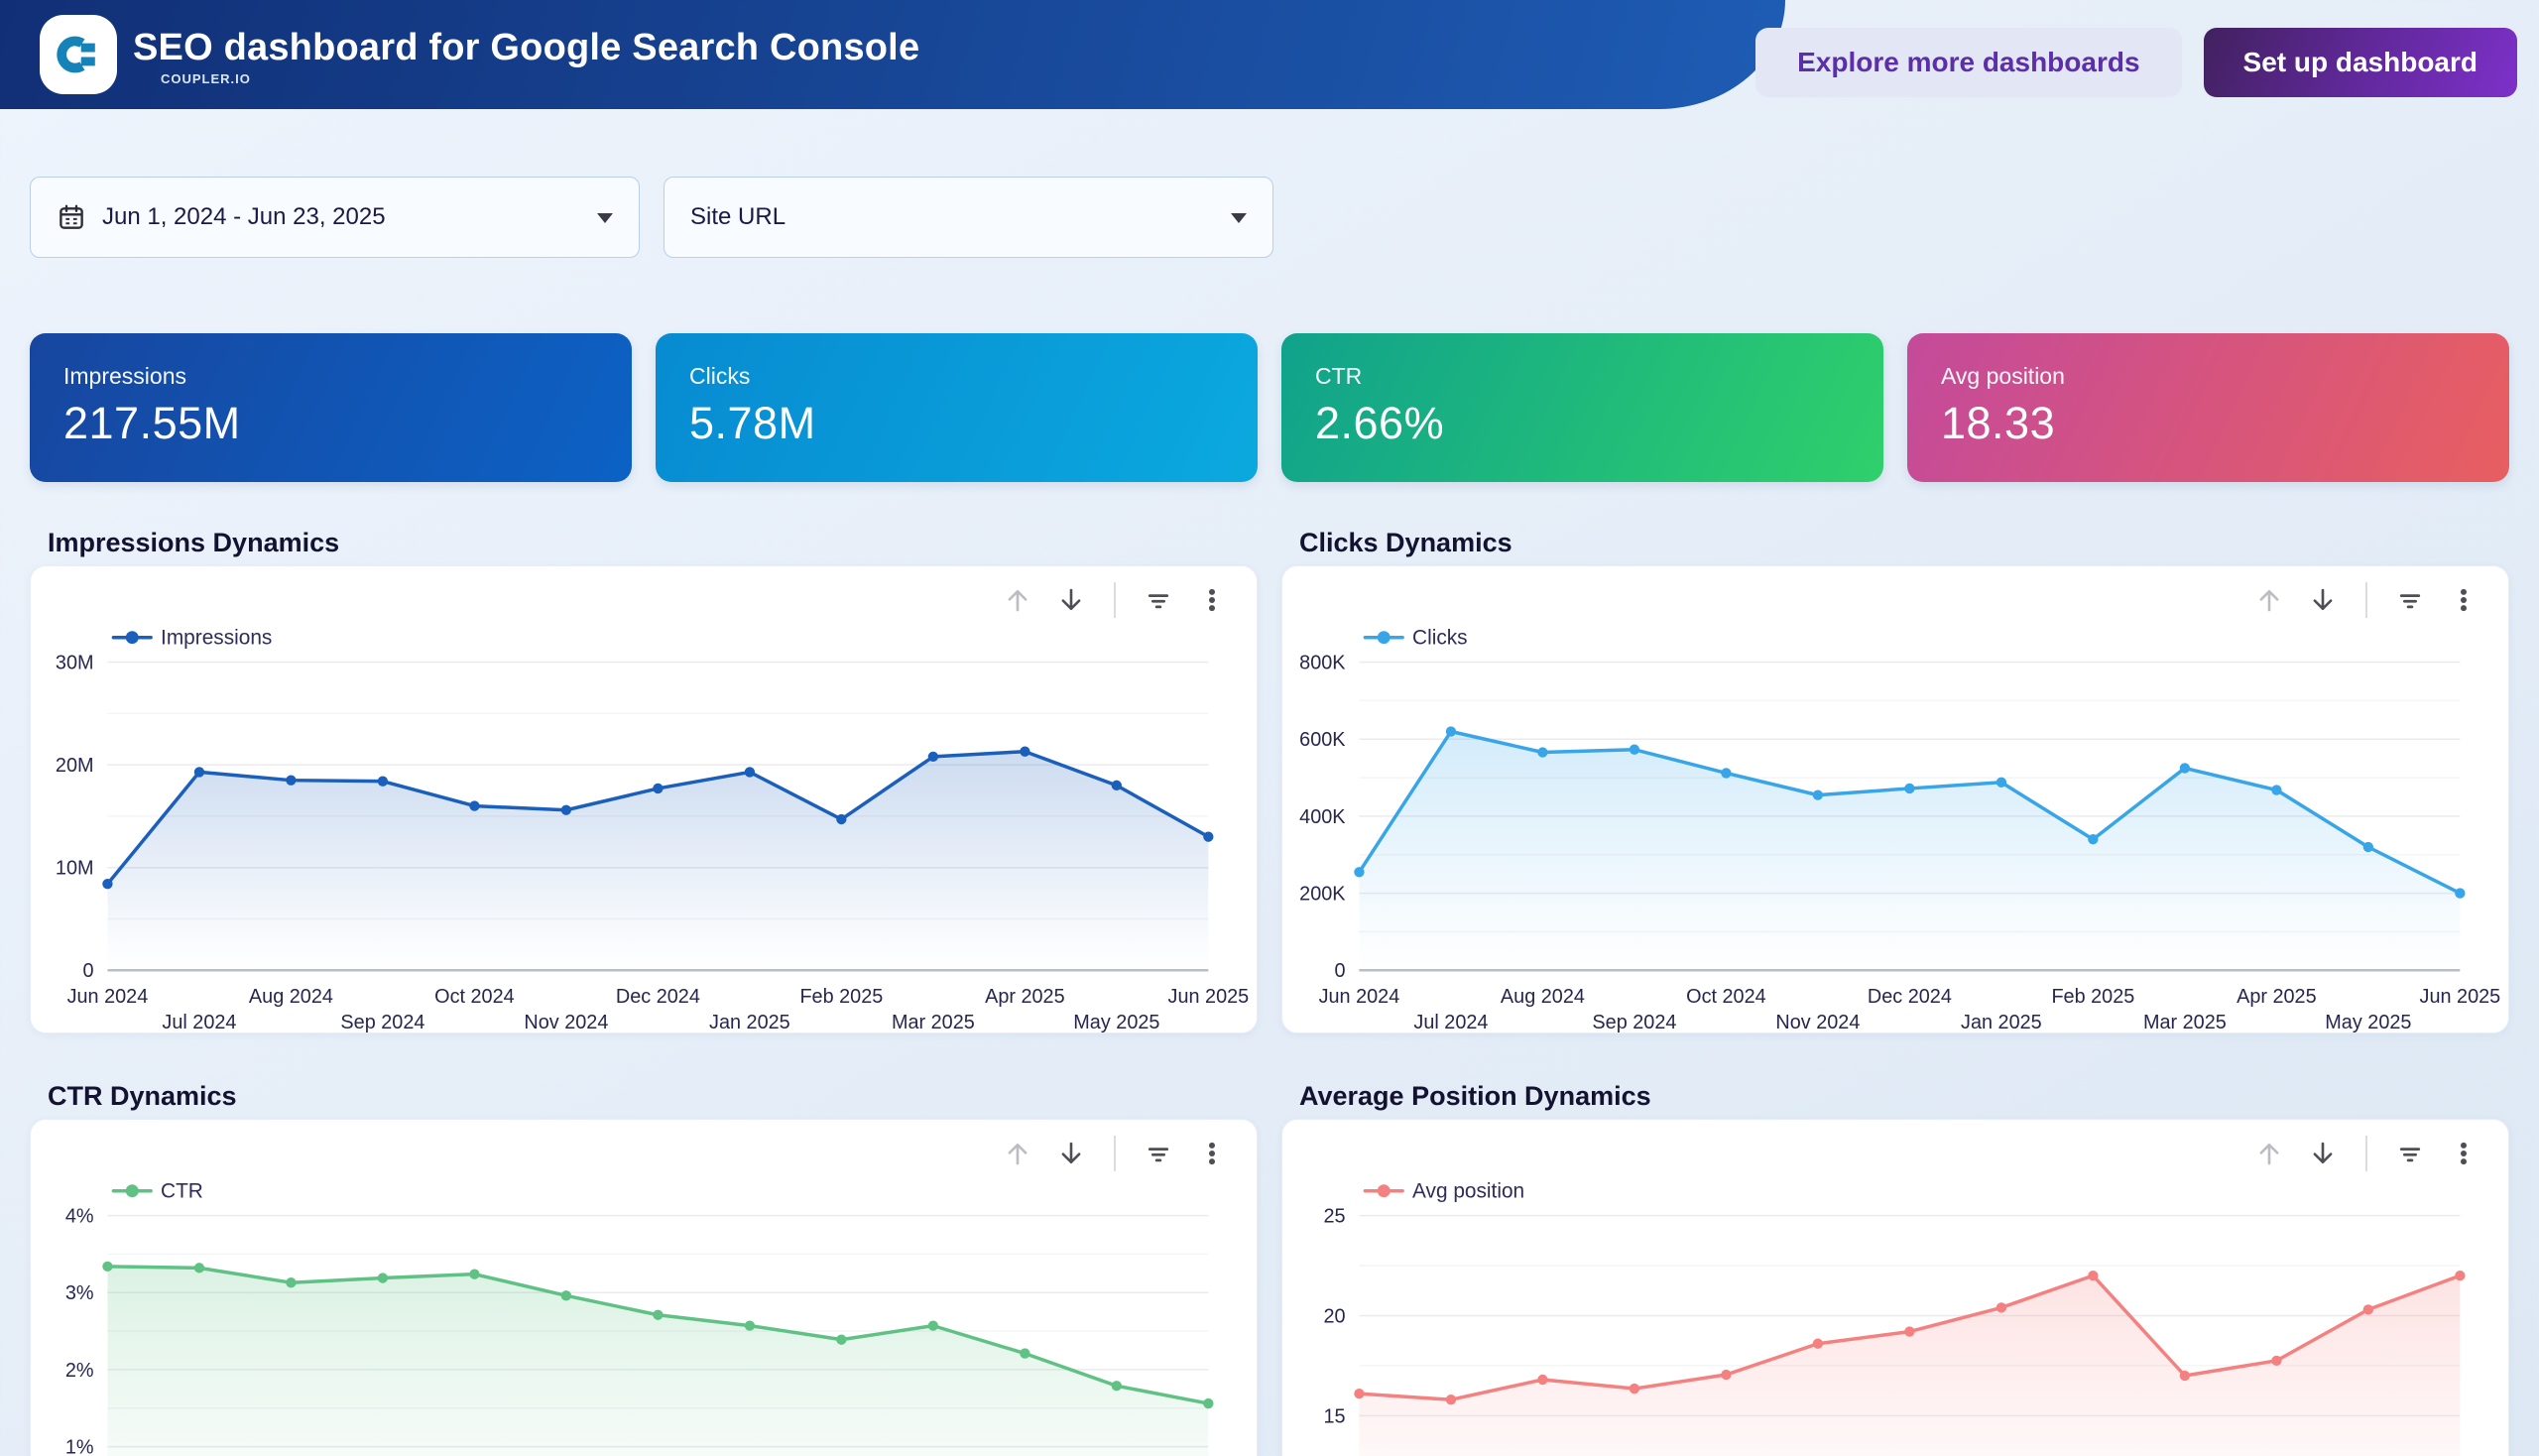 The height and width of the screenshot is (1456, 2539). What do you see at coordinates (182, 1191) in the screenshot?
I see `svg-text: CTR` at bounding box center [182, 1191].